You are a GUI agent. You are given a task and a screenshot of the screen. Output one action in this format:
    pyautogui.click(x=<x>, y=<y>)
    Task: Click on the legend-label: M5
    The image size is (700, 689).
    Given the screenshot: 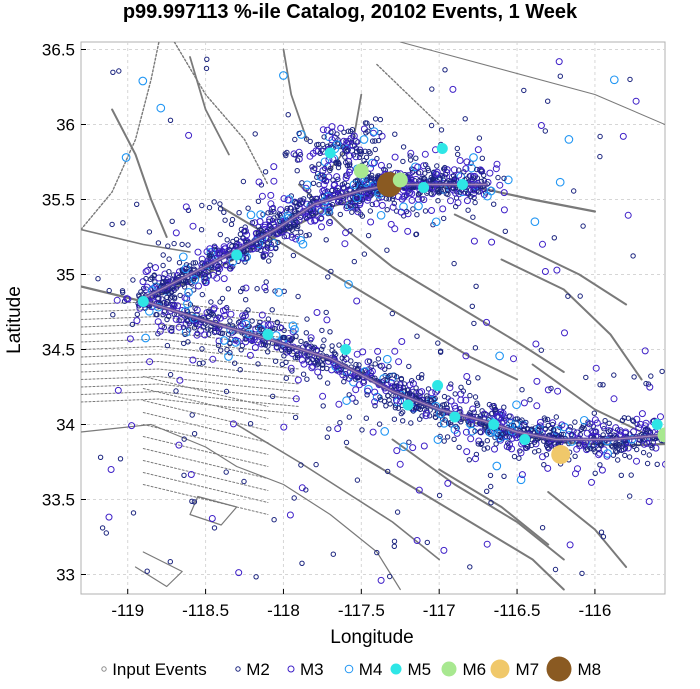 What is the action you would take?
    pyautogui.click(x=420, y=669)
    